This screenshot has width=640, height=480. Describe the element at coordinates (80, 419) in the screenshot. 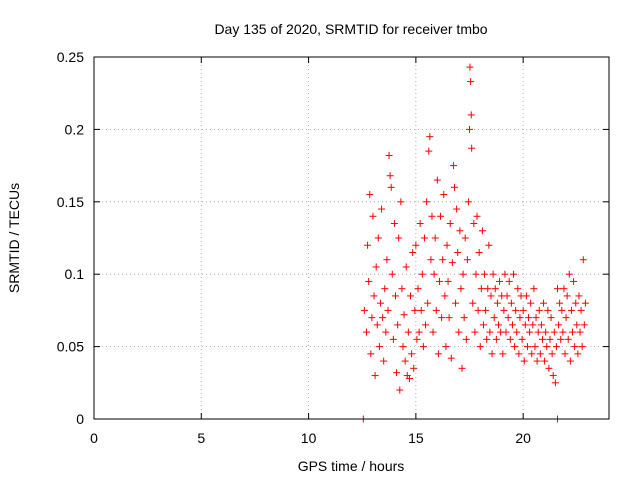

I see `y-tick-label: 0` at that location.